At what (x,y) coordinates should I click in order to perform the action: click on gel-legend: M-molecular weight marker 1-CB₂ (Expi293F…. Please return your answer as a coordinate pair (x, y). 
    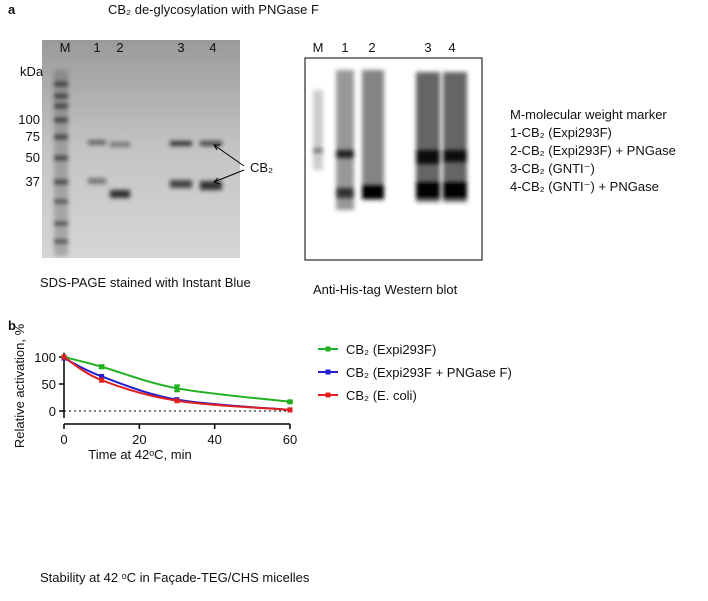
    Looking at the image, I should click on (593, 150).